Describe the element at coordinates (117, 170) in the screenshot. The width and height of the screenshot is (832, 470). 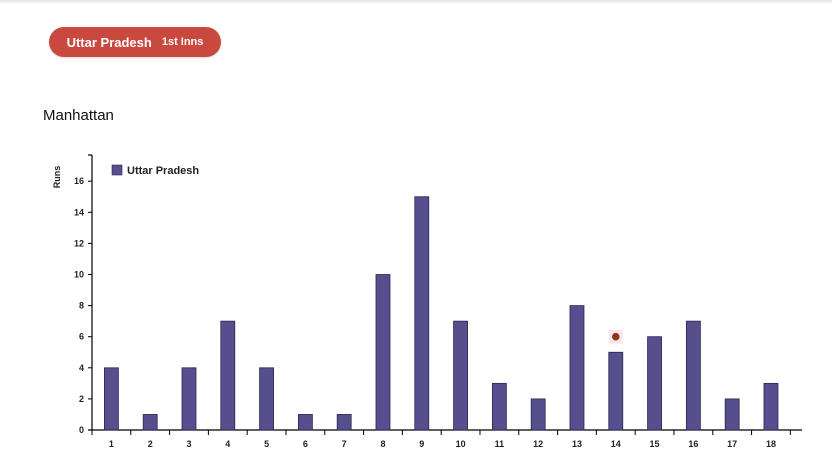
I see `legend-swatch` at that location.